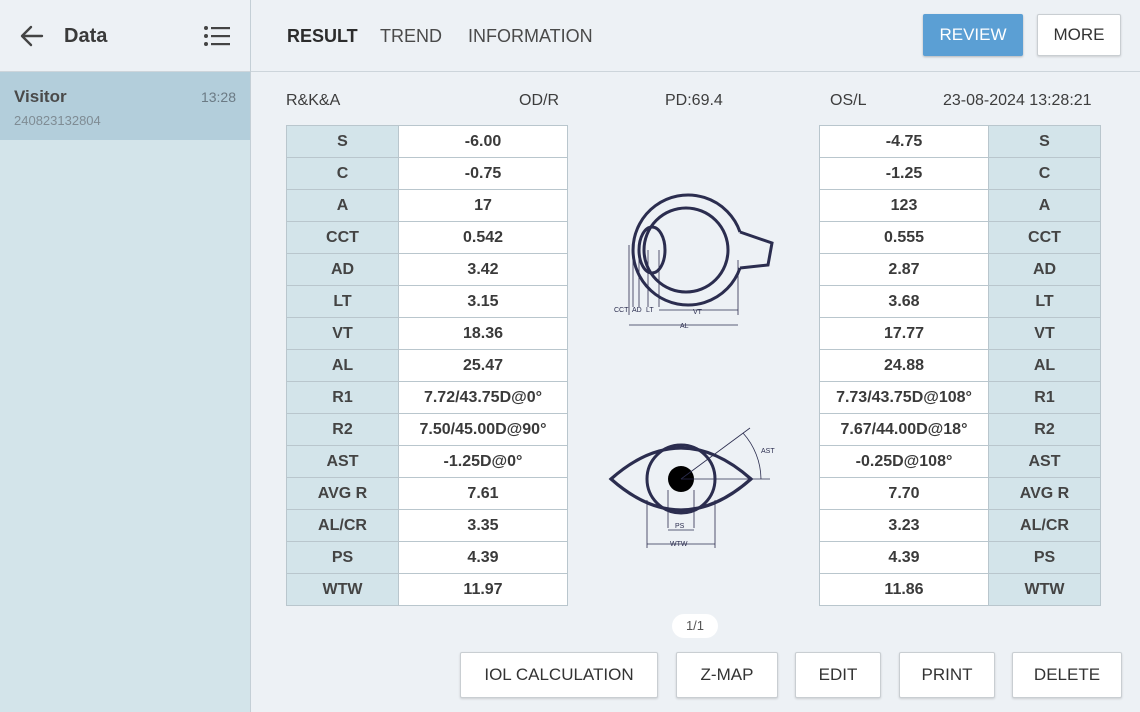  What do you see at coordinates (342, 525) in the screenshot?
I see `measurement-label: AL/CR` at bounding box center [342, 525].